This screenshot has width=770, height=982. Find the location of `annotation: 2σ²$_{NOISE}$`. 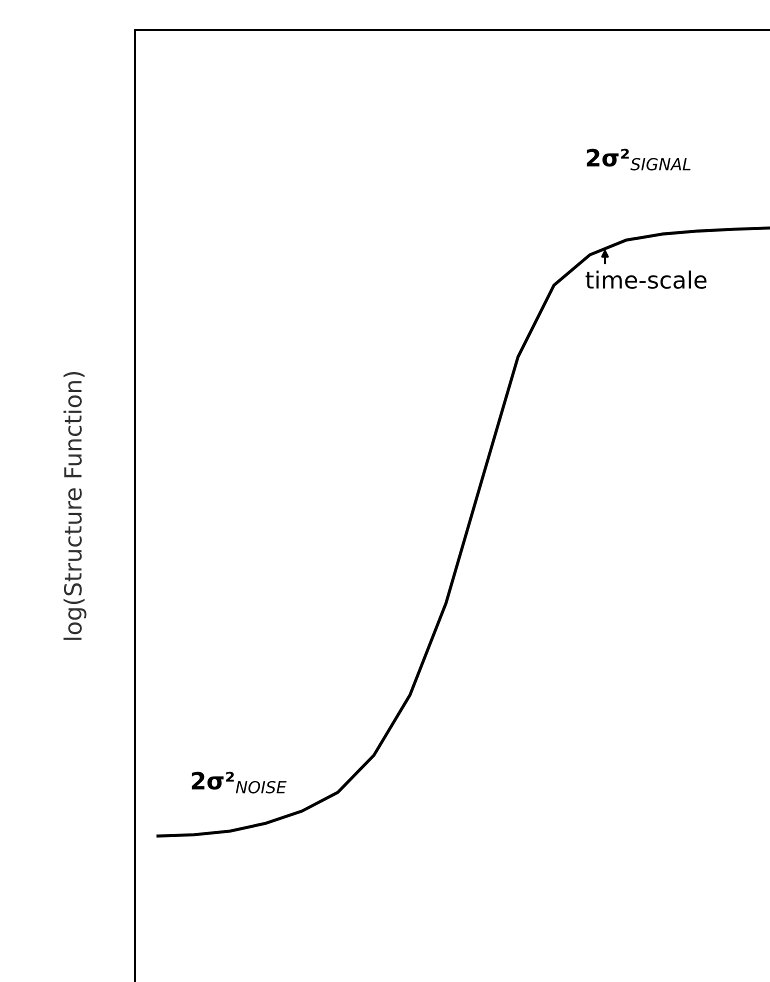

annotation: 2σ²$_{NOISE}$ is located at coordinates (239, 783).